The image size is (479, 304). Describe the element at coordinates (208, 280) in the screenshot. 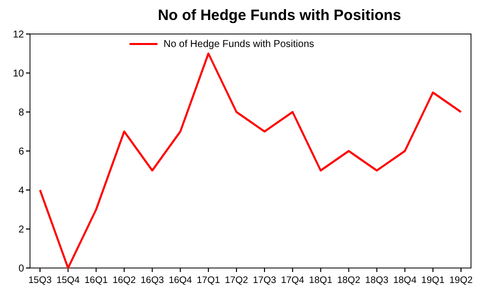

I see `x-tick-label: 17Q1` at that location.